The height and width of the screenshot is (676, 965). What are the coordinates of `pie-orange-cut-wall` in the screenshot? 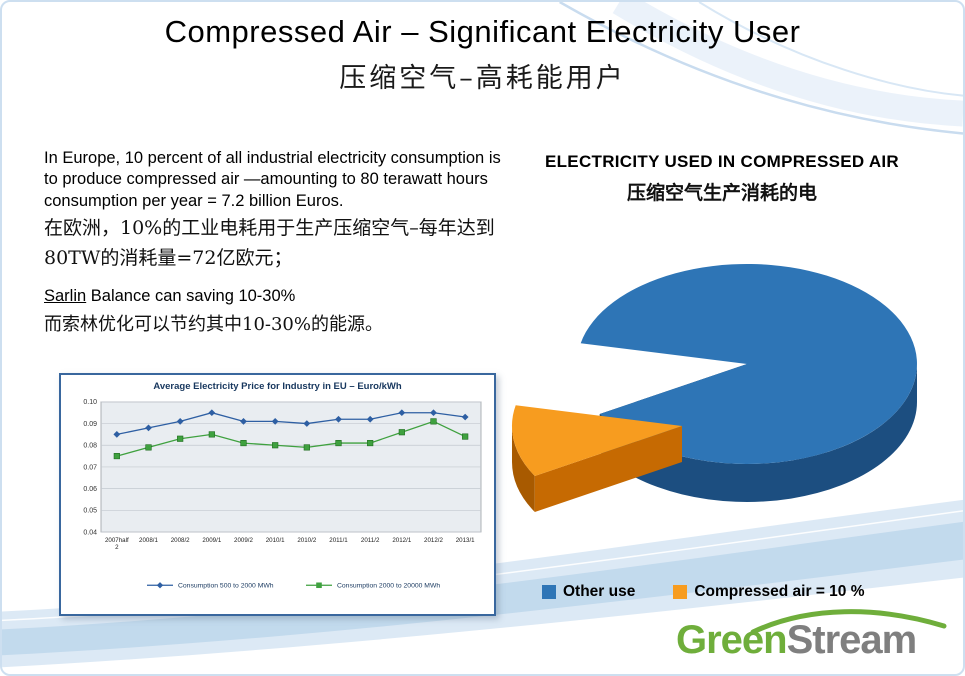 It's located at (608, 469).